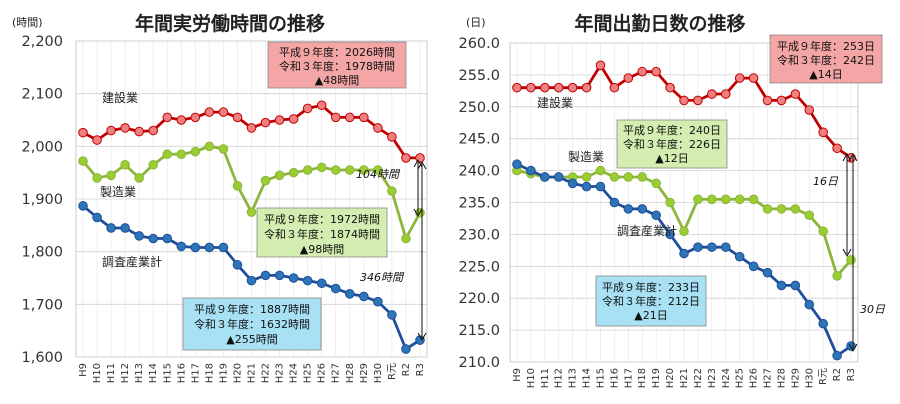 The image size is (900, 404). What do you see at coordinates (659, 23) in the screenshot?
I see `days-chart-title: 年間出勤日数の推移` at bounding box center [659, 23].